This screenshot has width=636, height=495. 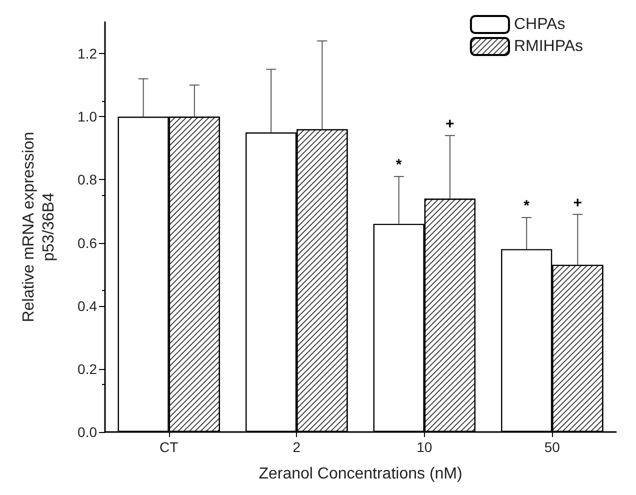 I want to click on y-tick-label: 1.2, so click(x=88, y=54).